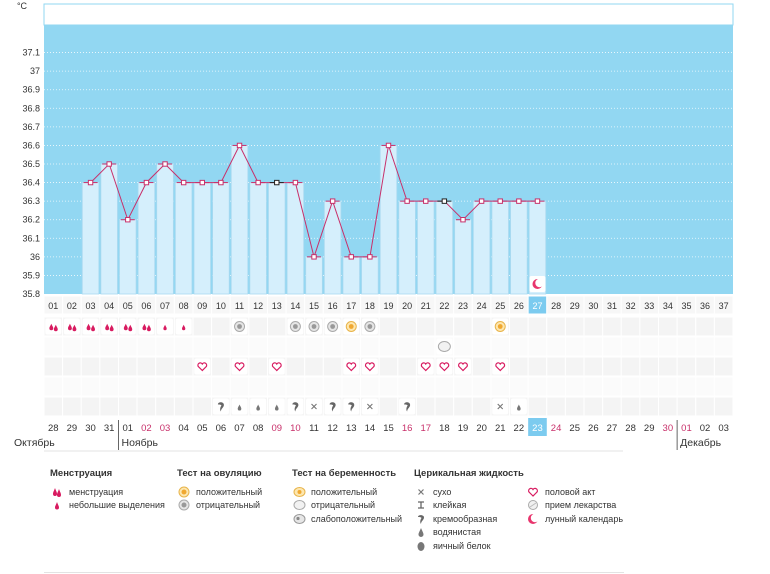 Image resolution: width=770 pixels, height=574 pixels. I want to click on legend-item-label: кремообразная, so click(465, 518).